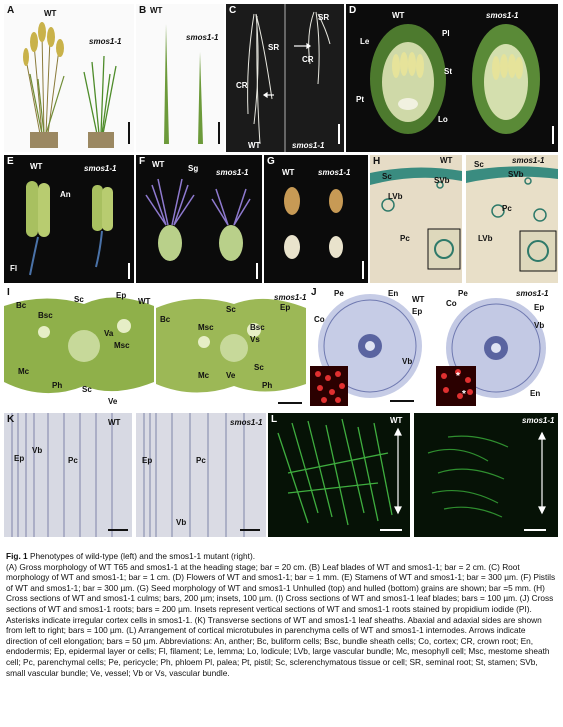 This screenshot has height=727, width=563. Describe the element at coordinates (144, 301) in the screenshot. I see `panel-i-wt-label: WT` at that location.